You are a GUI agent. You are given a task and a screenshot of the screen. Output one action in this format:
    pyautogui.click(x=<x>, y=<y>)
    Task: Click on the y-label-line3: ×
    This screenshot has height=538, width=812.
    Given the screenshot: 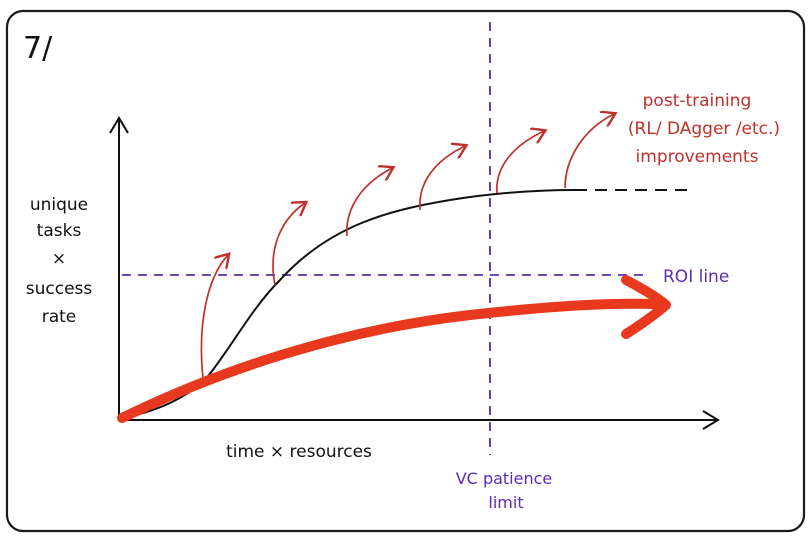 What is the action you would take?
    pyautogui.click(x=59, y=259)
    